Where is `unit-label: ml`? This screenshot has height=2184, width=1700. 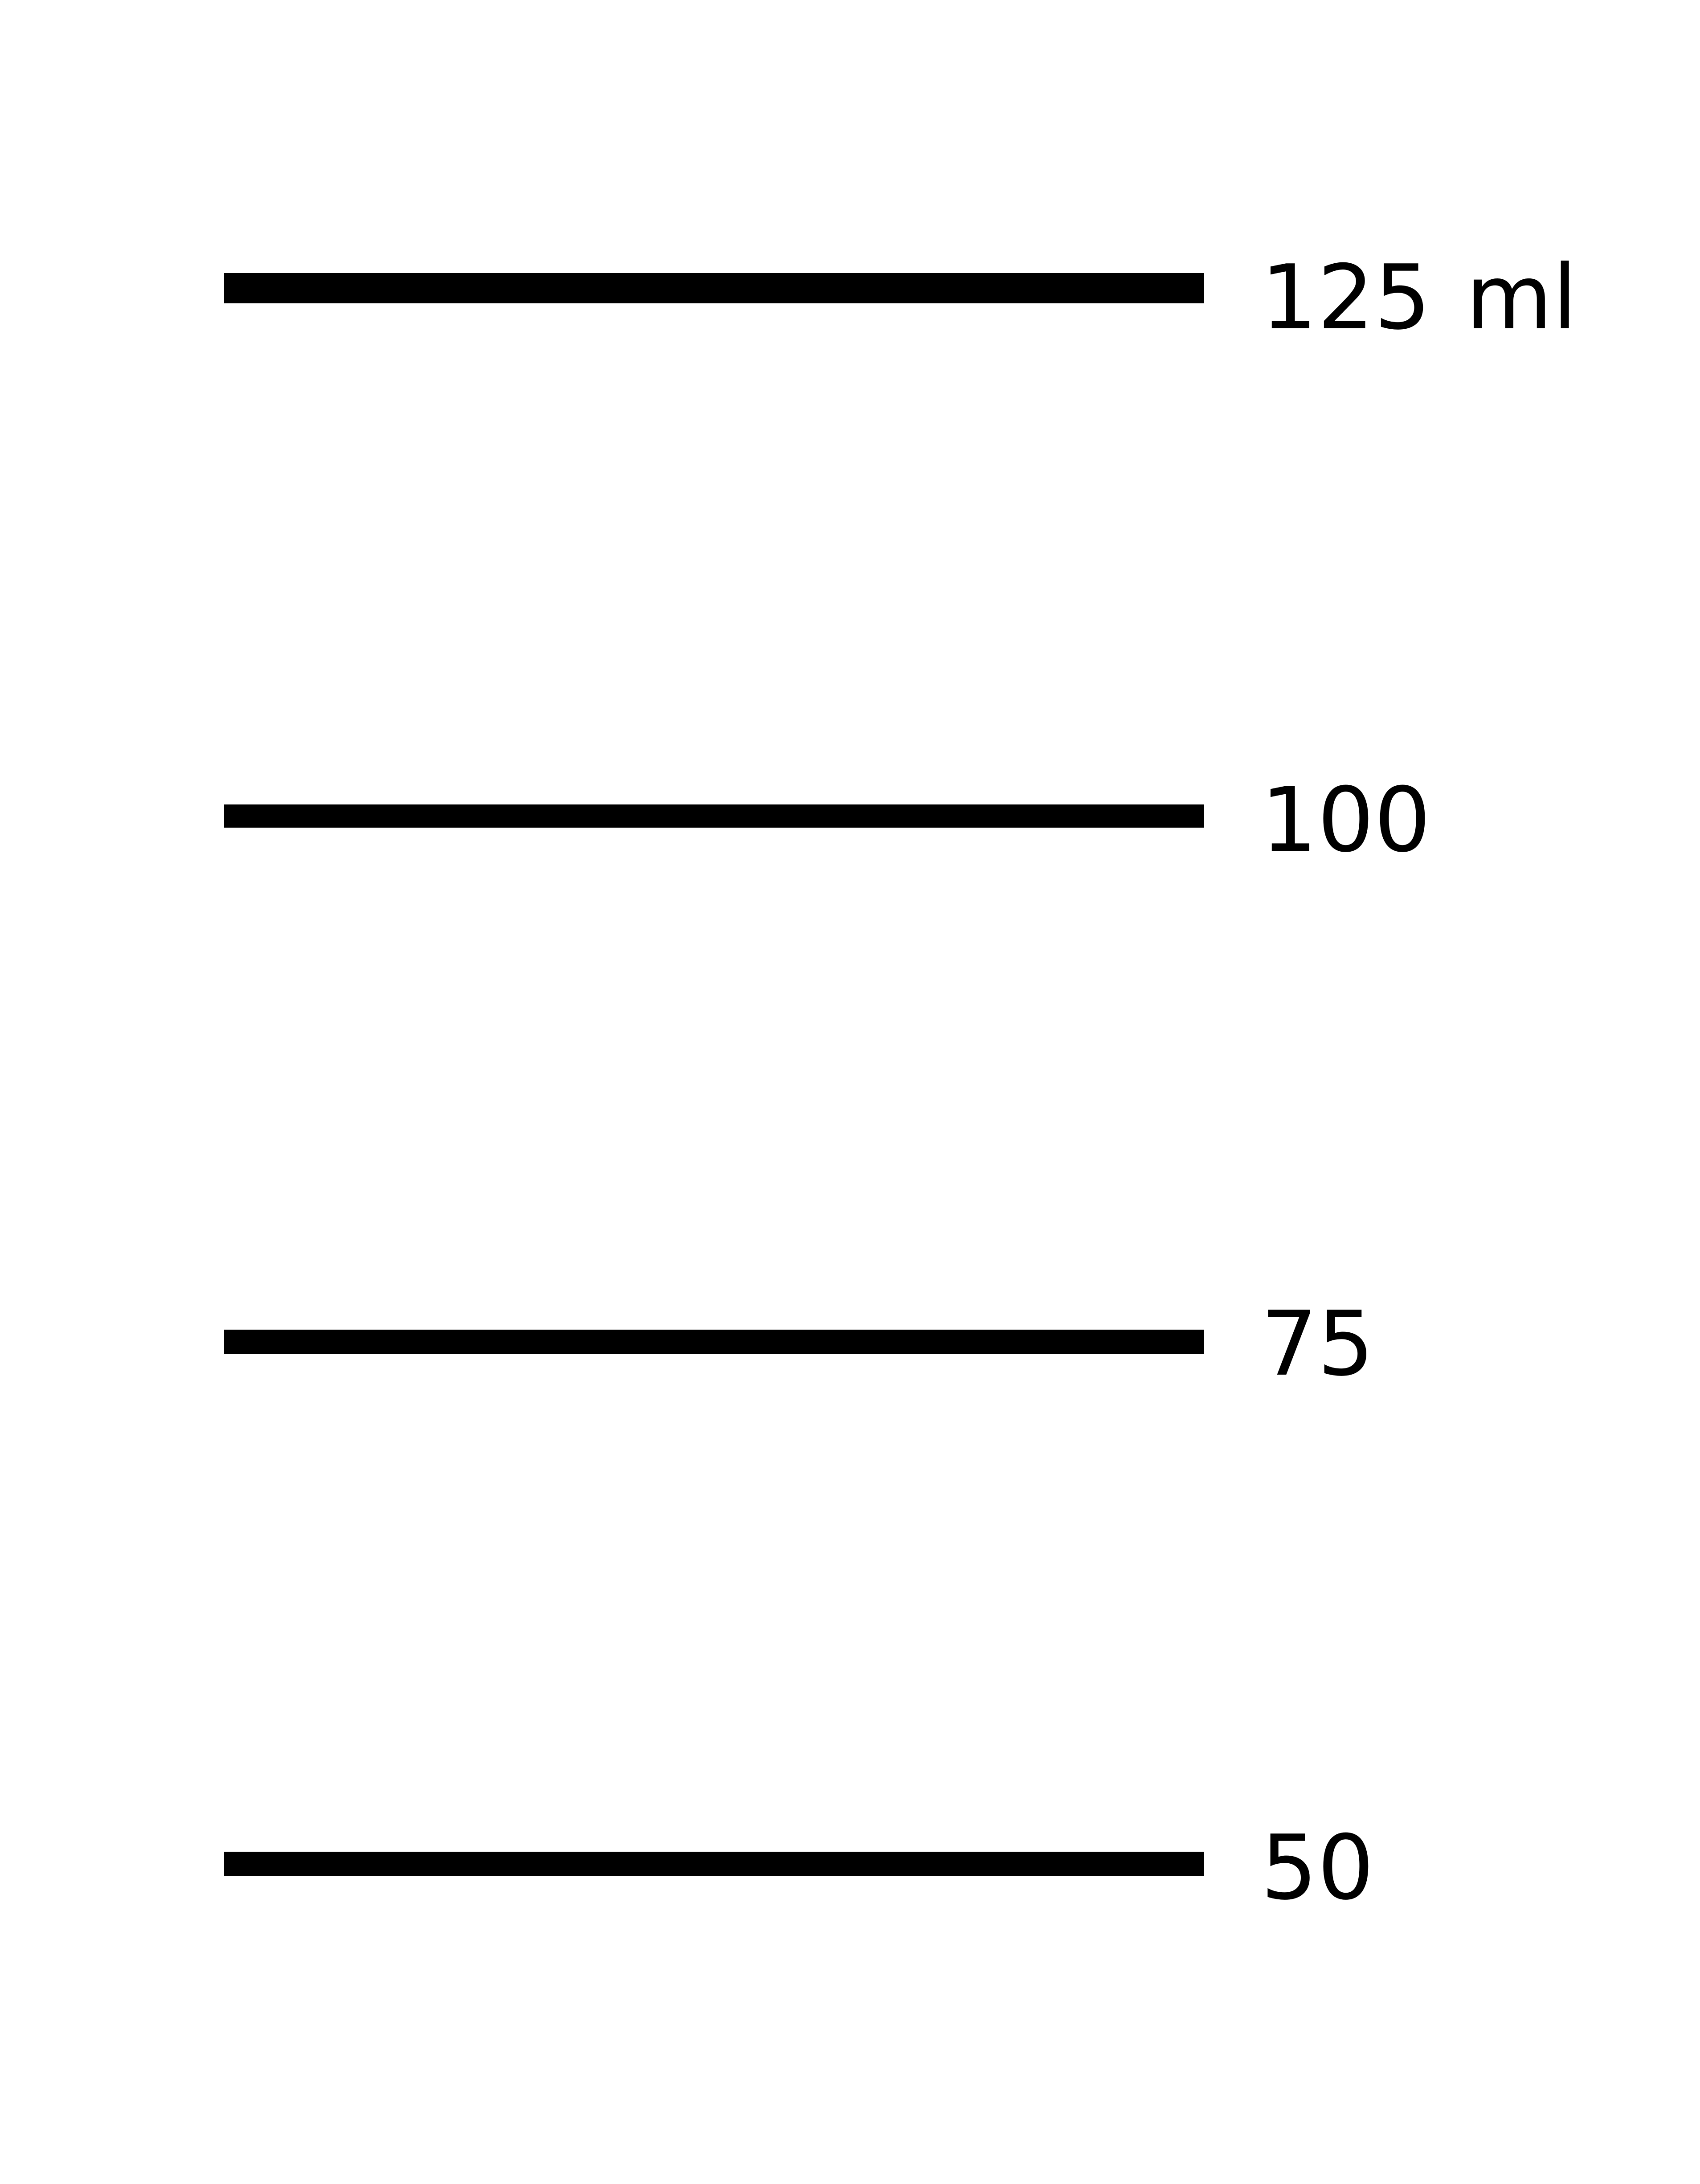 unit-label: ml is located at coordinates (1521, 298).